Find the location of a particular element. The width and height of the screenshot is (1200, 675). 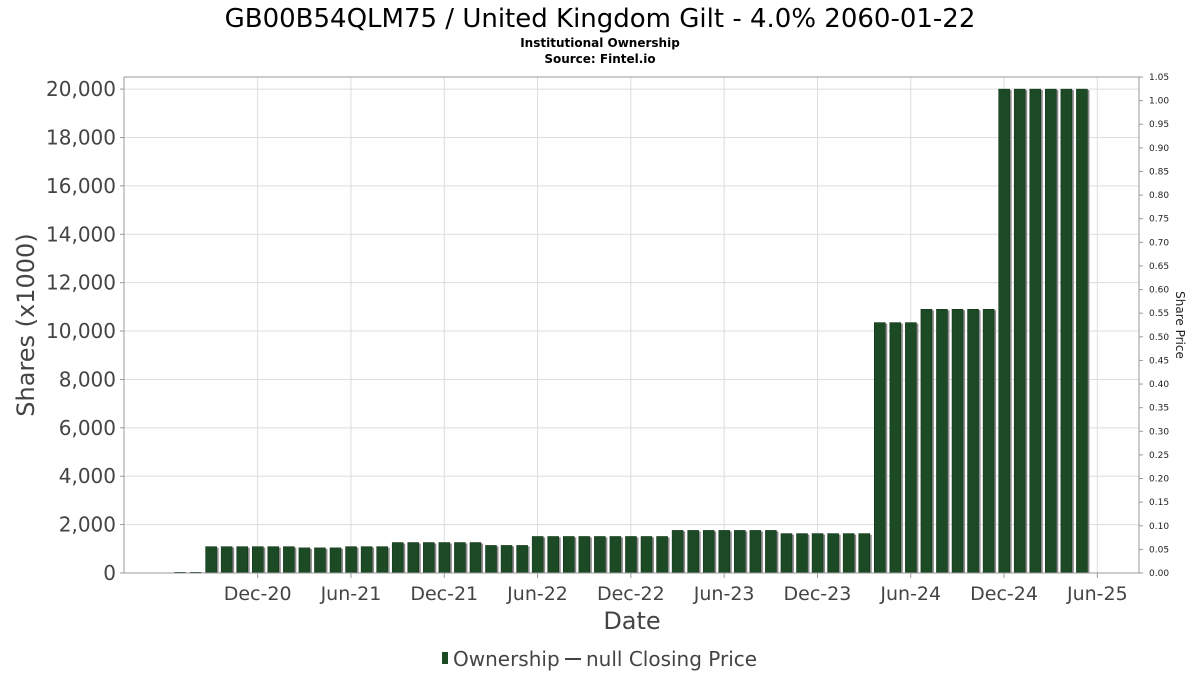

x-tick-label: Dec-20 is located at coordinates (258, 594).